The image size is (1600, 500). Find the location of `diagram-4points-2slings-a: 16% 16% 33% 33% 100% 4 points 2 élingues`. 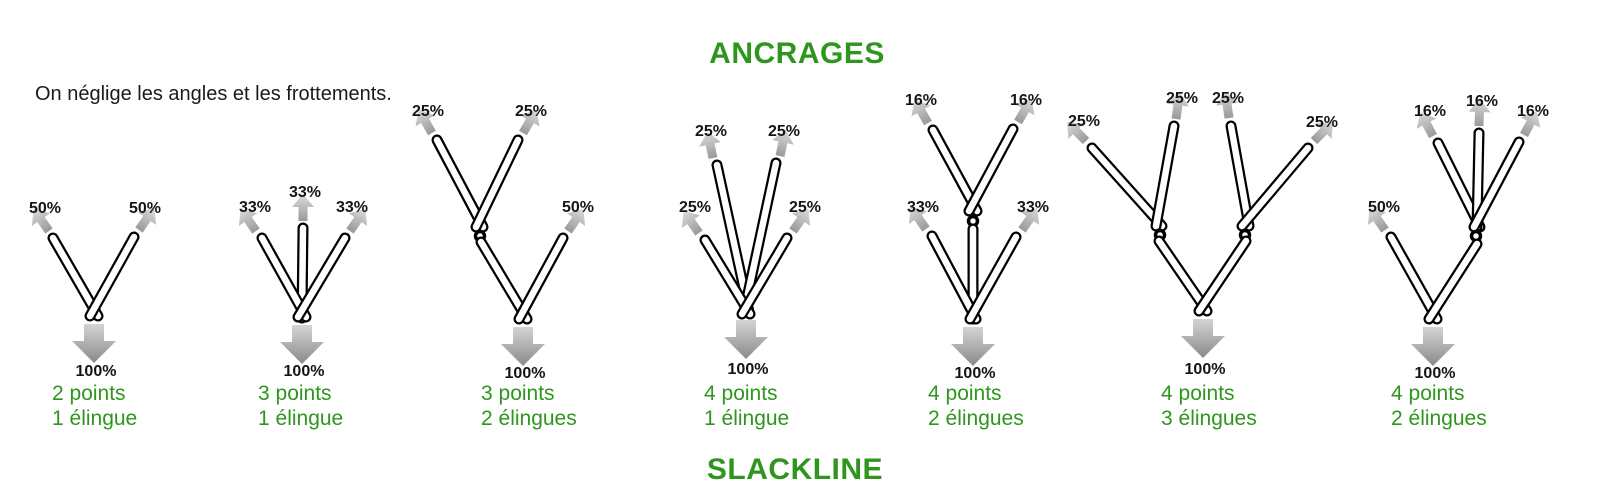

diagram-4points-2slings-a: 16% 16% 33% 33% 100% 4 points 2 élingues is located at coordinates (975, 261).